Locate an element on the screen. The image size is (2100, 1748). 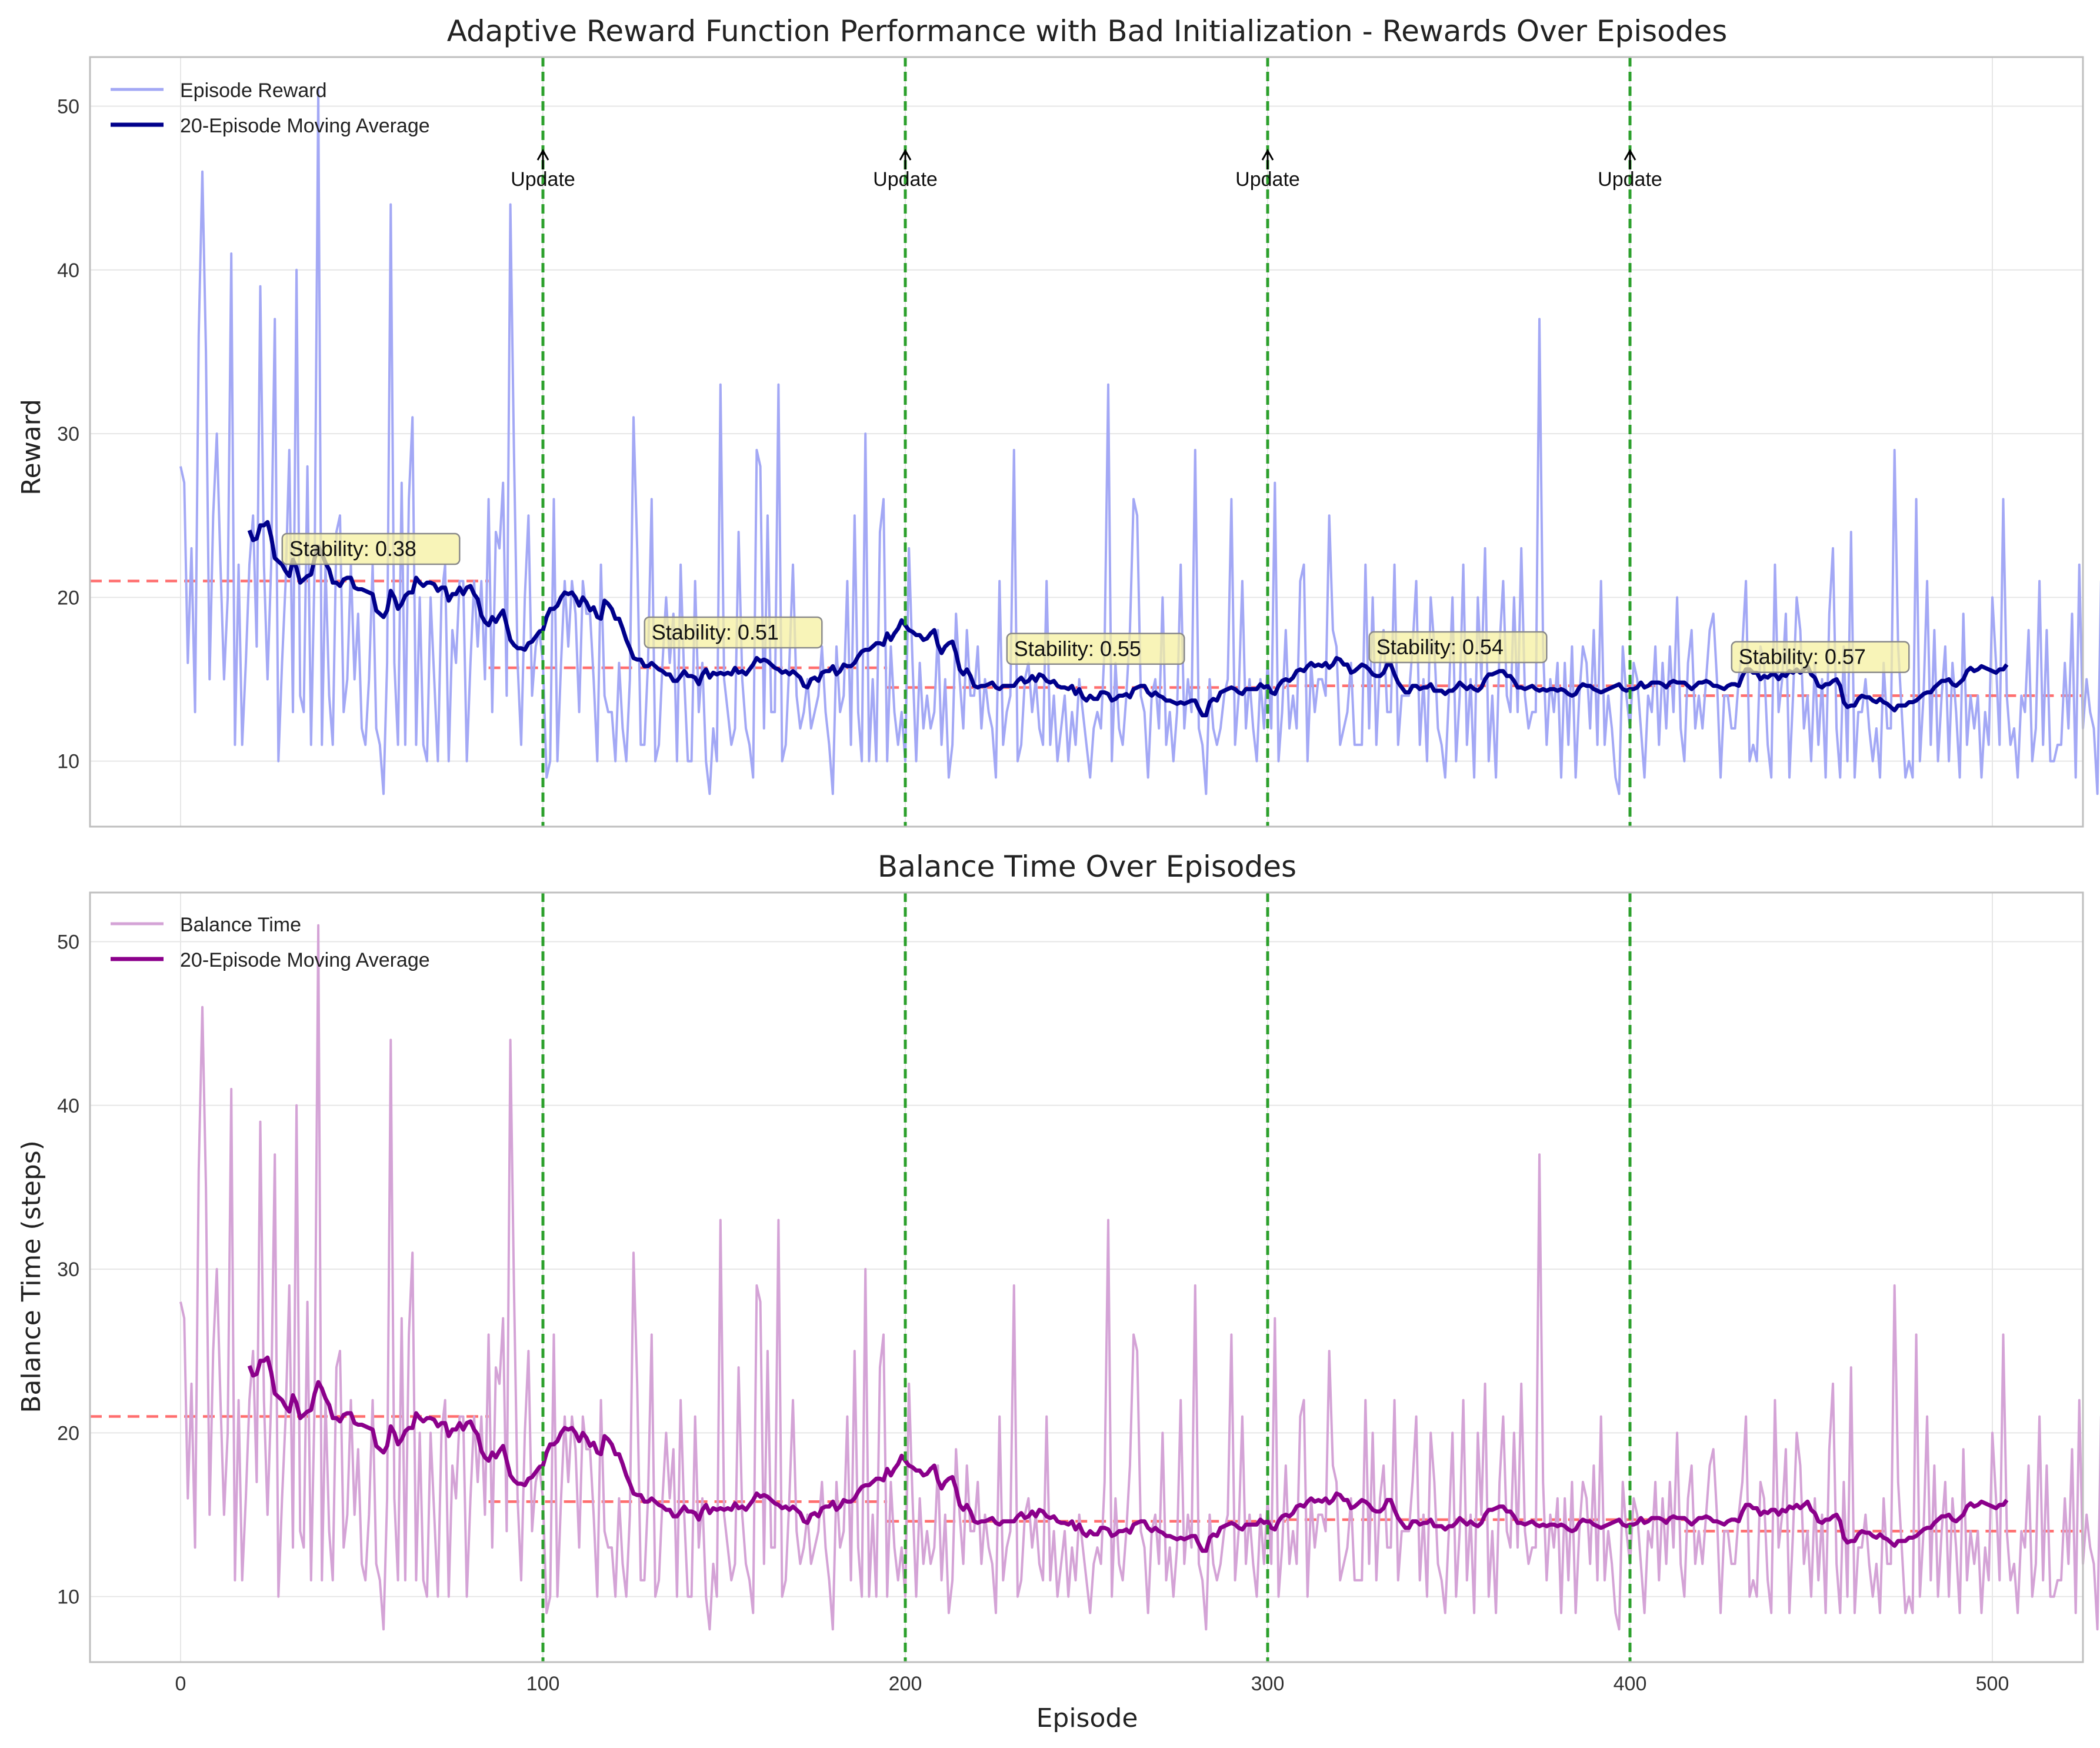
legend-moving-average-label: 20-Episode Moving Average is located at coordinates (305, 126).